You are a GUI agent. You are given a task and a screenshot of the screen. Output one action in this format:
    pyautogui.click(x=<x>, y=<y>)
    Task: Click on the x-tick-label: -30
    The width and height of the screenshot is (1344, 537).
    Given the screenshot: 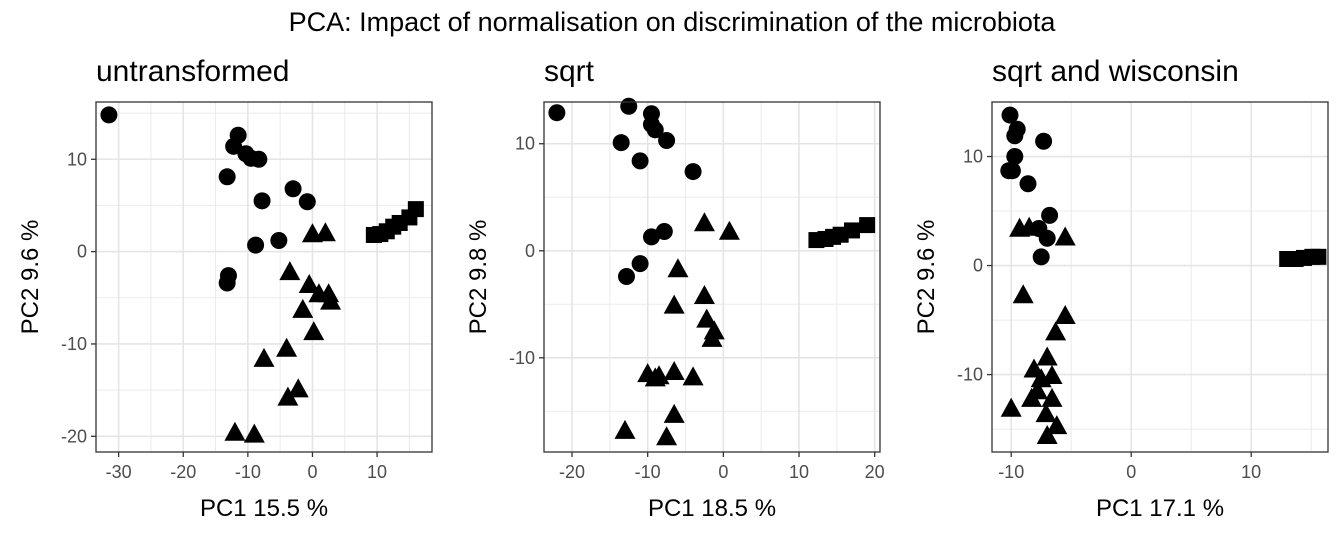 What is the action you would take?
    pyautogui.click(x=119, y=472)
    